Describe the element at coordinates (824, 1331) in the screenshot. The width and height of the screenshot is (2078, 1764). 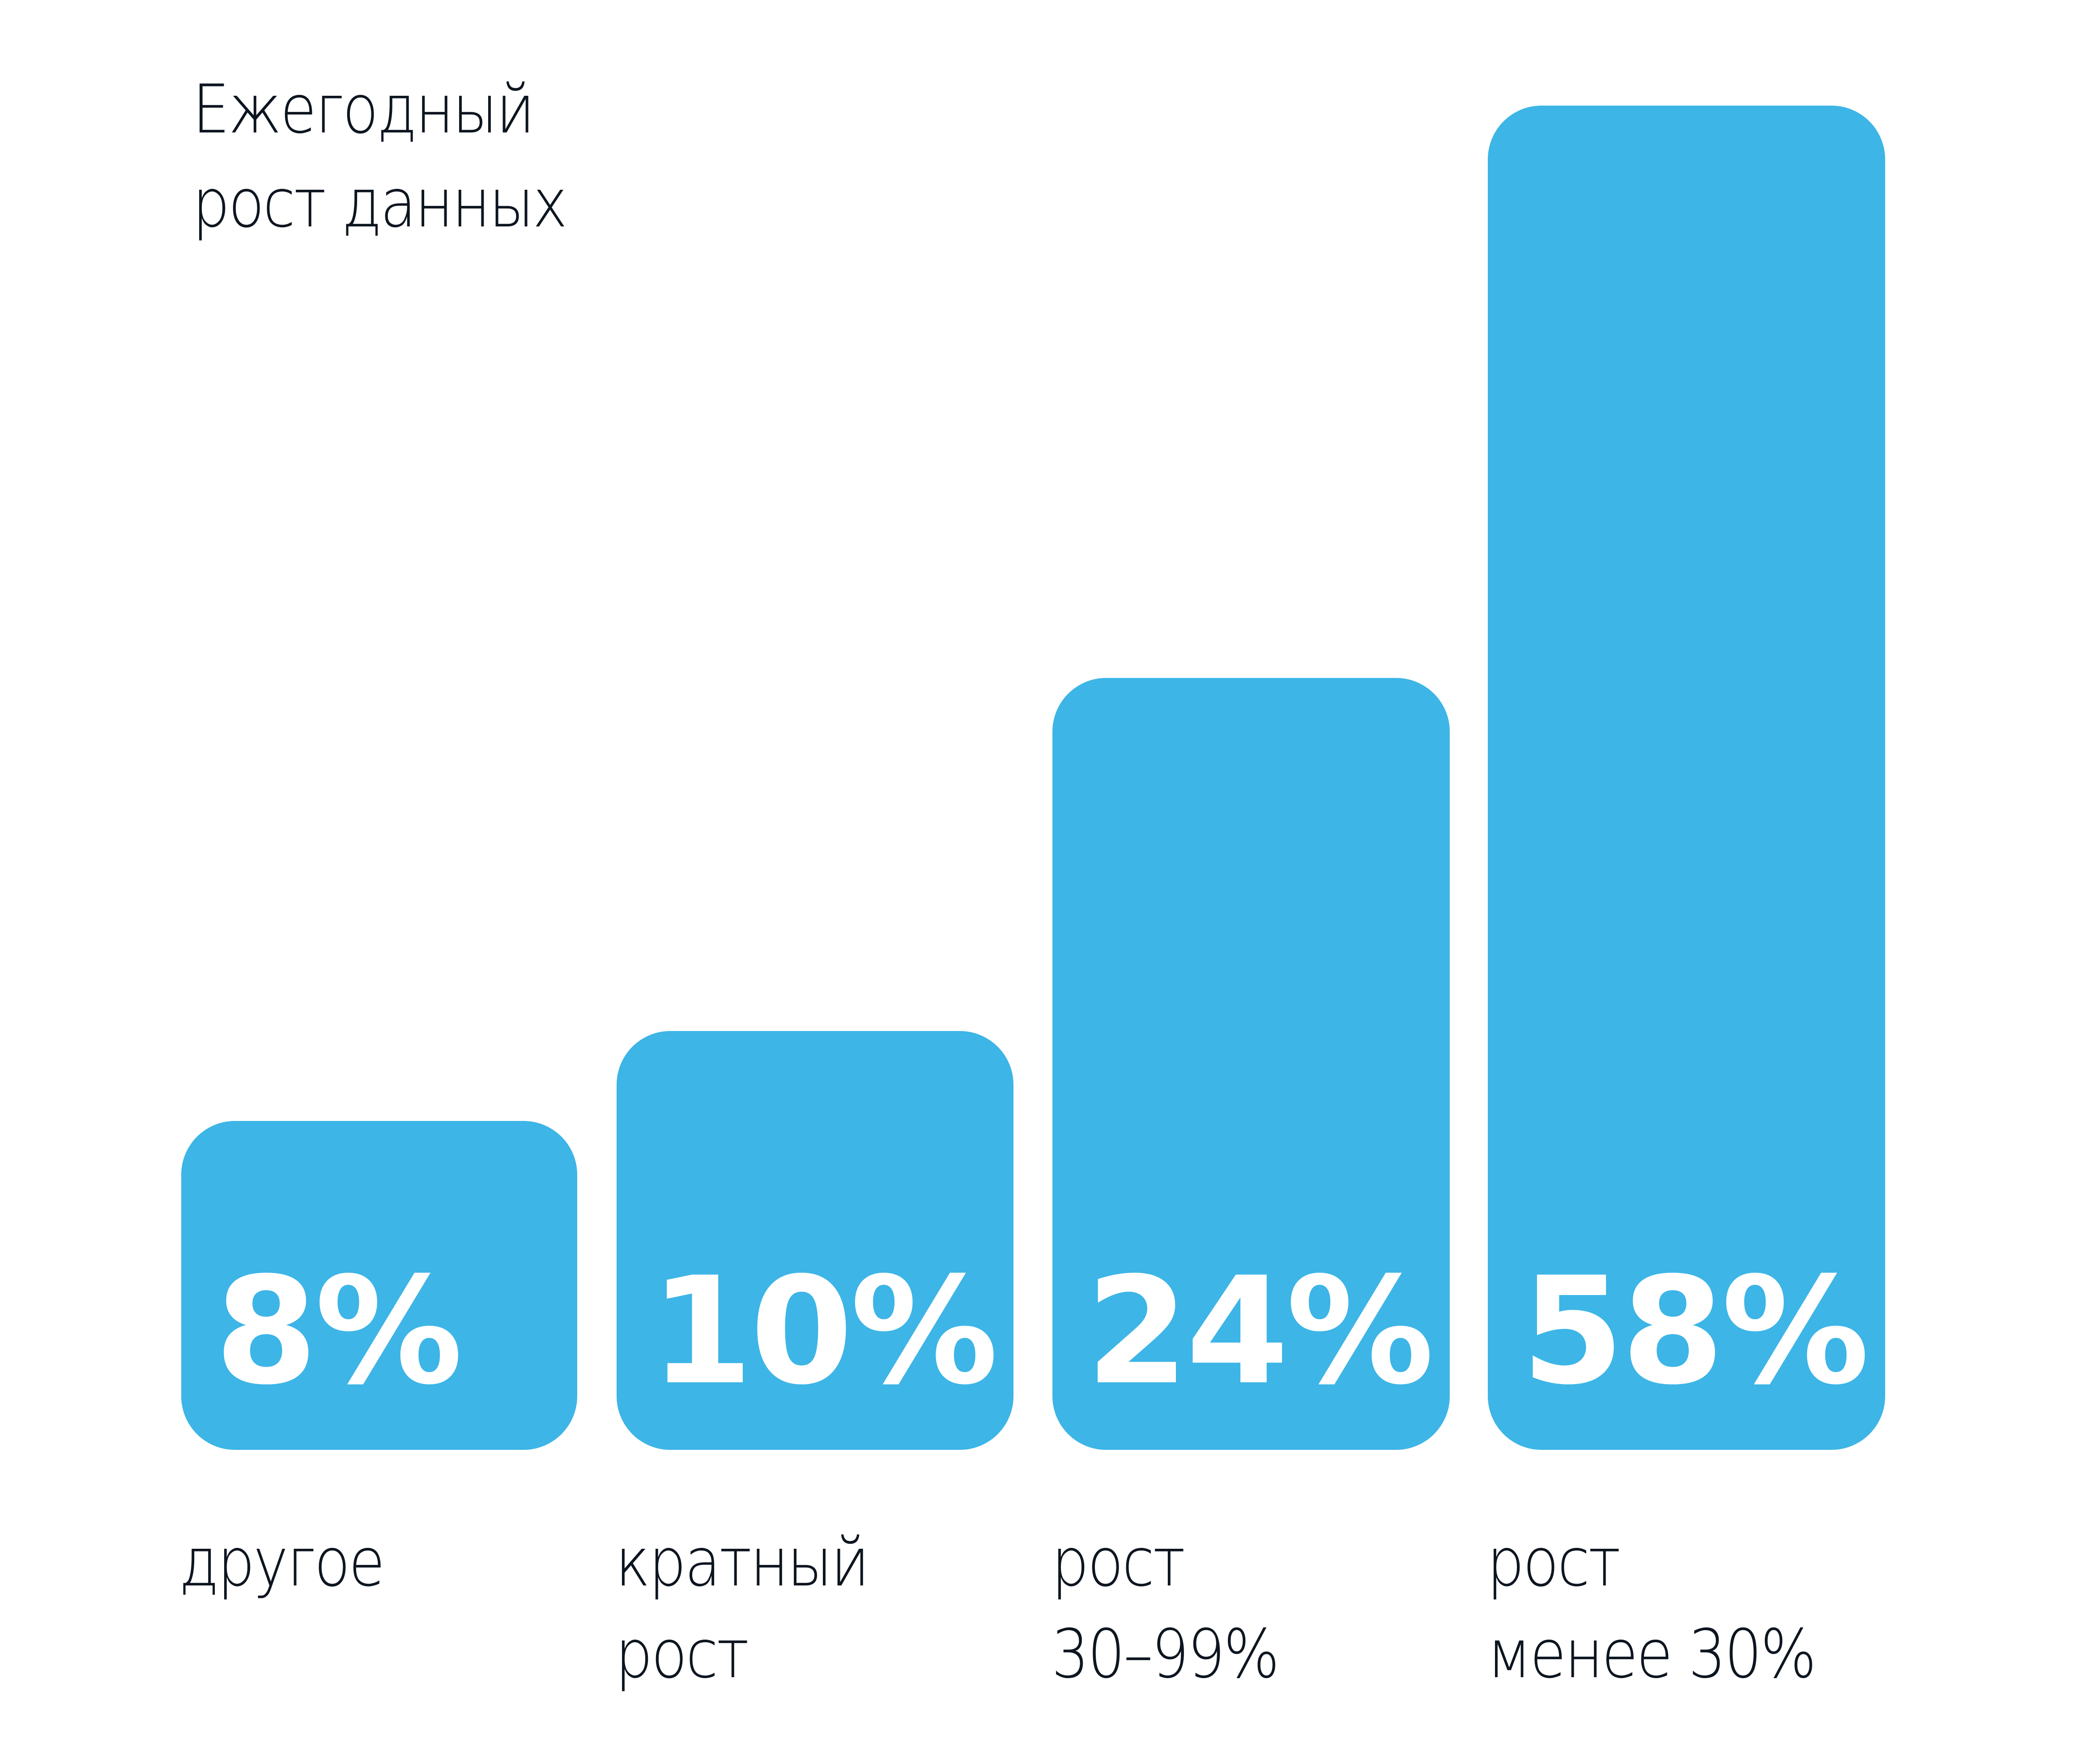
I see `bar-value: 10%` at that location.